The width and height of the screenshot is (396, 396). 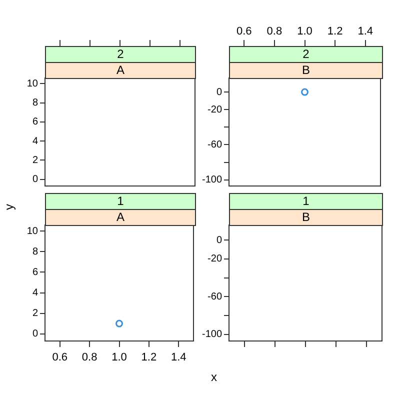 What do you see at coordinates (214, 377) in the screenshot?
I see `x-axis-title: x` at bounding box center [214, 377].